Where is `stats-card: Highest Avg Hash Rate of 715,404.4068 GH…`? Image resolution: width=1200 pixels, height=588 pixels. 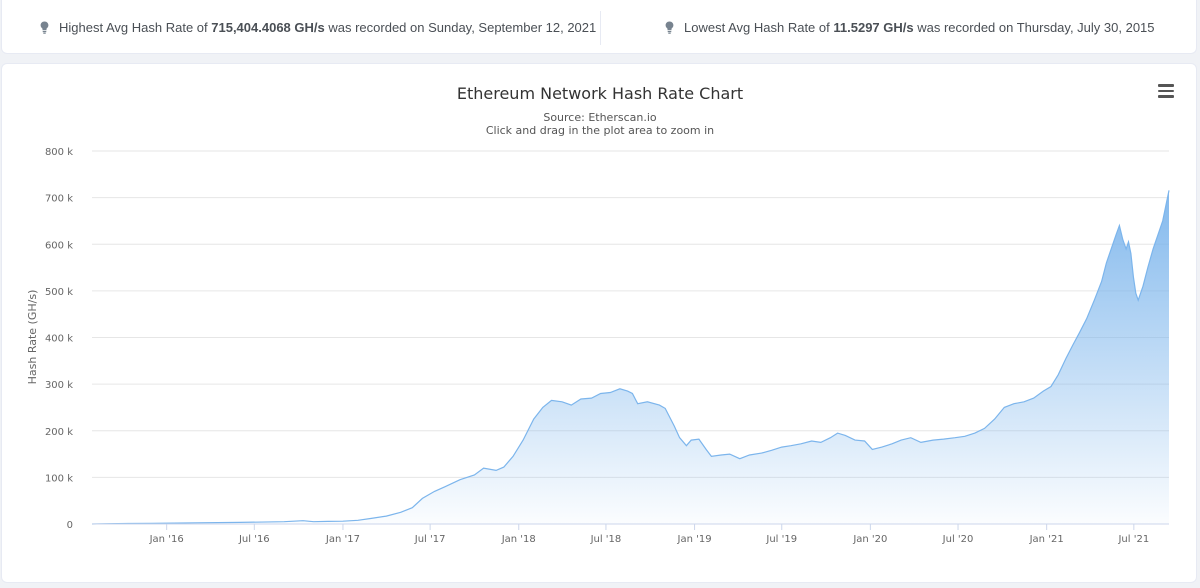 stats-card: Highest Avg Hash Rate of 715,404.4068 GH… is located at coordinates (599, 27).